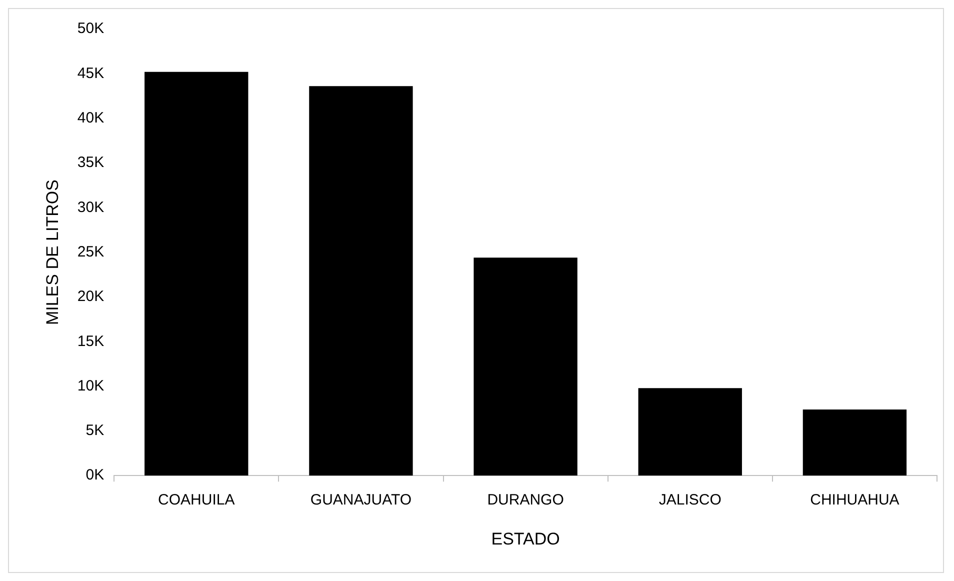  What do you see at coordinates (90, 341) in the screenshot?
I see `y-tick-label: 15K` at bounding box center [90, 341].